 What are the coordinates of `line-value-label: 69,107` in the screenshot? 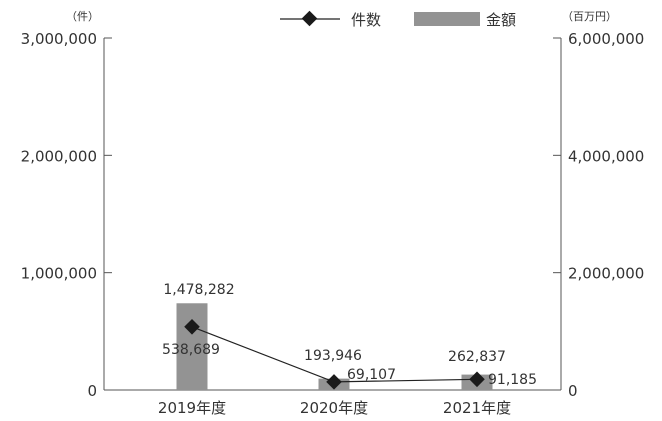 It's located at (371, 375).